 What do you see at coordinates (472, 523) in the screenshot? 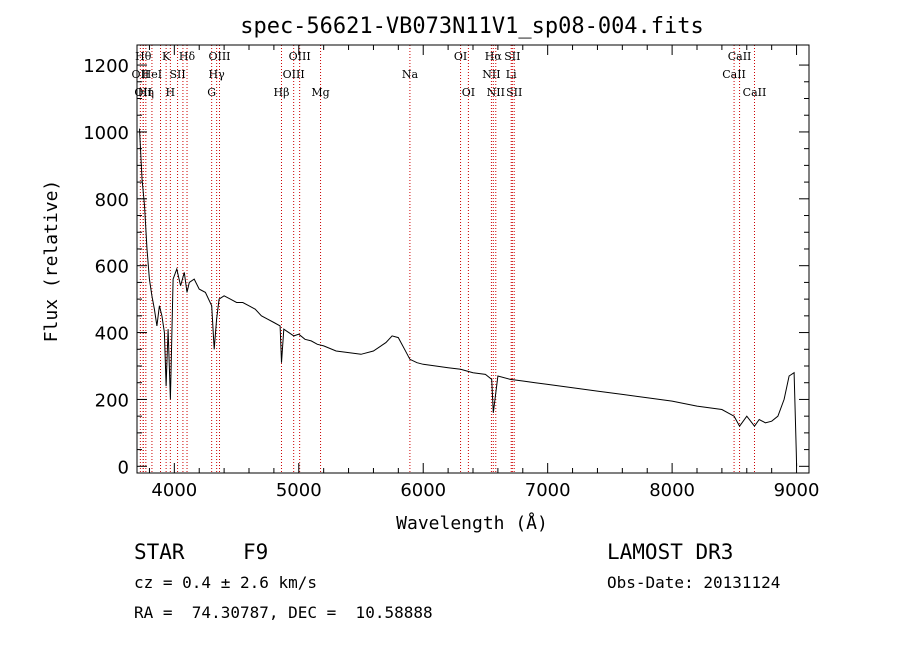
I see `x-axis-label: Wavelength (Å)` at bounding box center [472, 523].